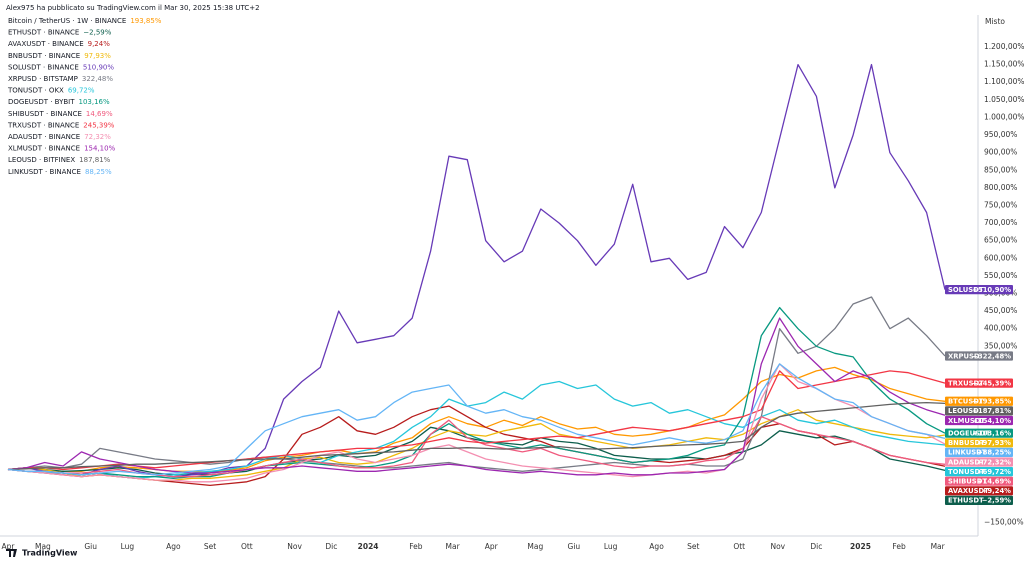 Image resolution: width=1024 pixels, height=564 pixels. What do you see at coordinates (1000, 187) in the screenshot?
I see `y-tick-label: 800,00%` at bounding box center [1000, 187].